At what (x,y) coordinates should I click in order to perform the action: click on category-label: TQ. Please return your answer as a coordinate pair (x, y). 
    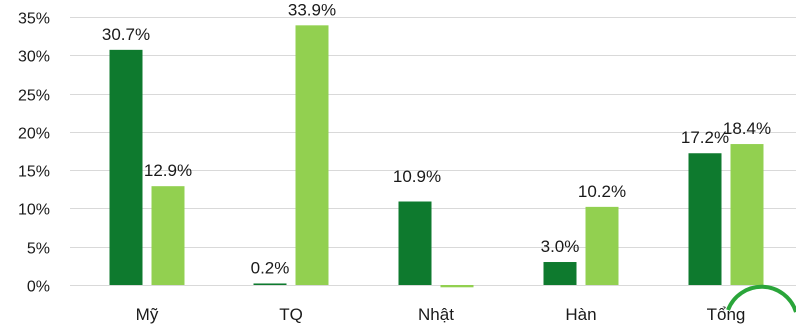
    Looking at the image, I should click on (291, 314).